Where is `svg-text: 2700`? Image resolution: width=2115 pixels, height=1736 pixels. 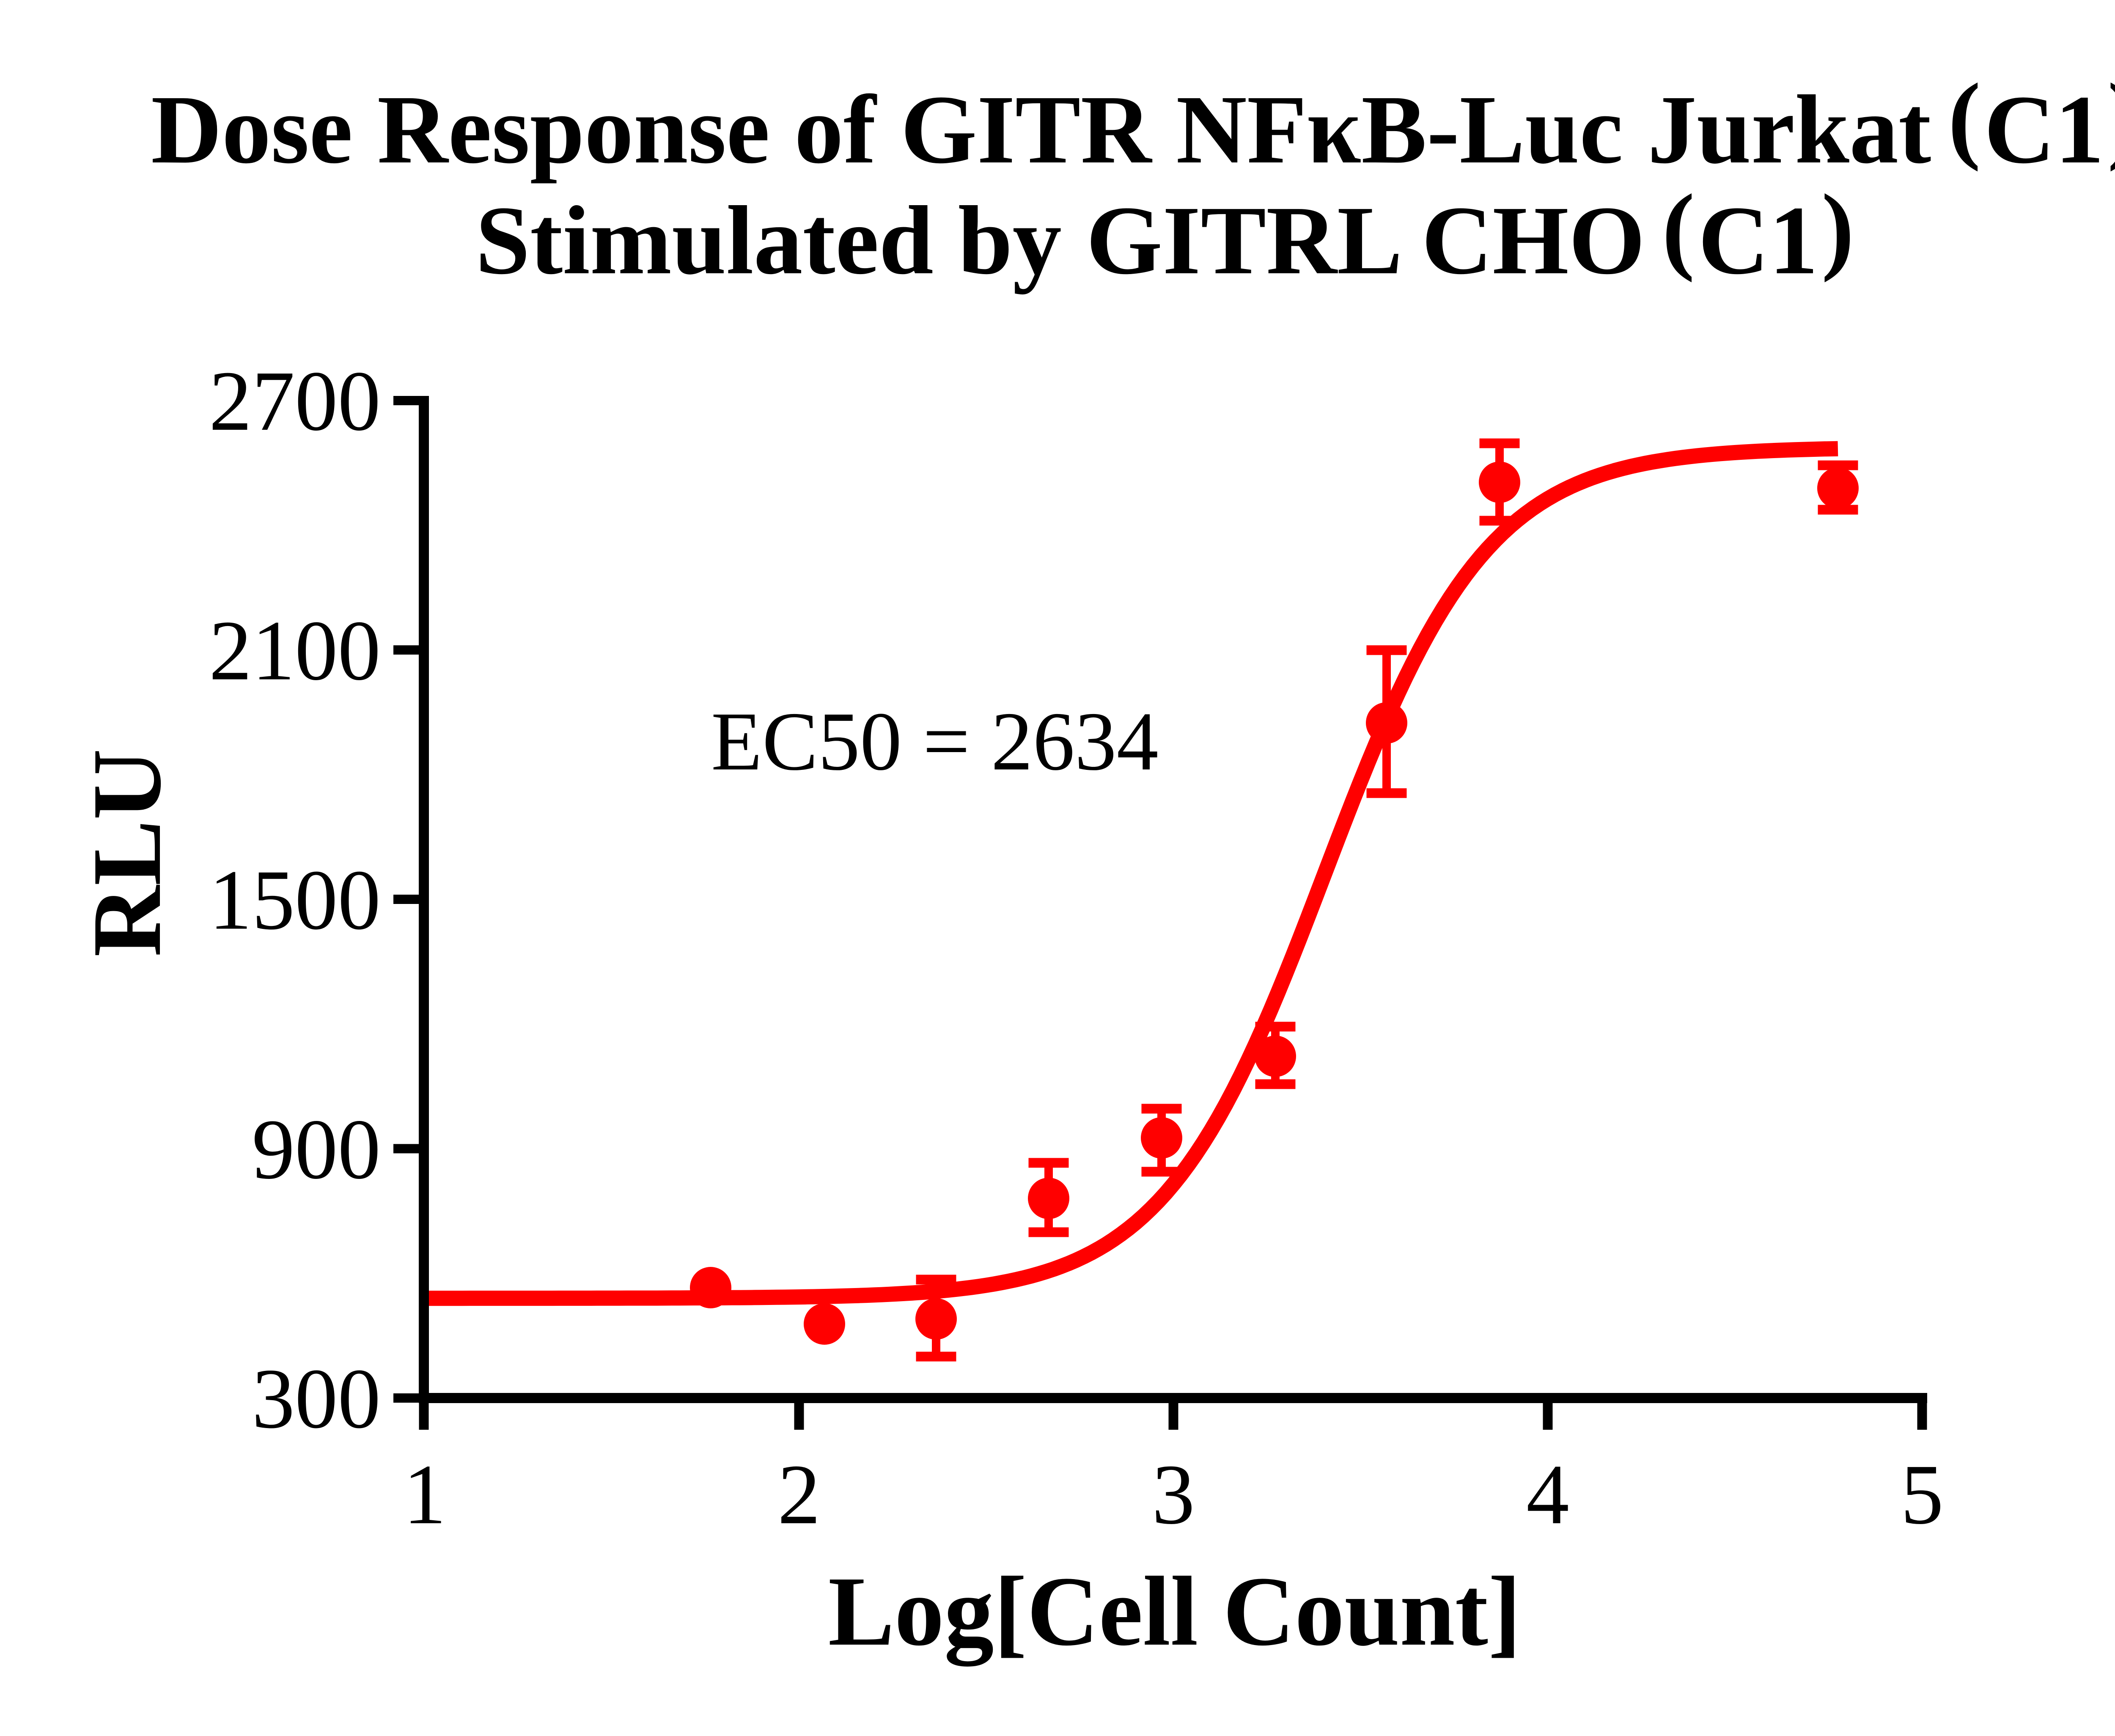 svg-text: 2700 is located at coordinates (295, 400).